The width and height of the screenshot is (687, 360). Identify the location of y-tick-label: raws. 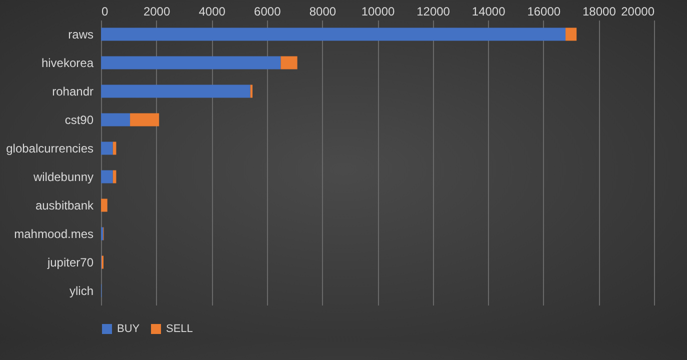
(81, 34).